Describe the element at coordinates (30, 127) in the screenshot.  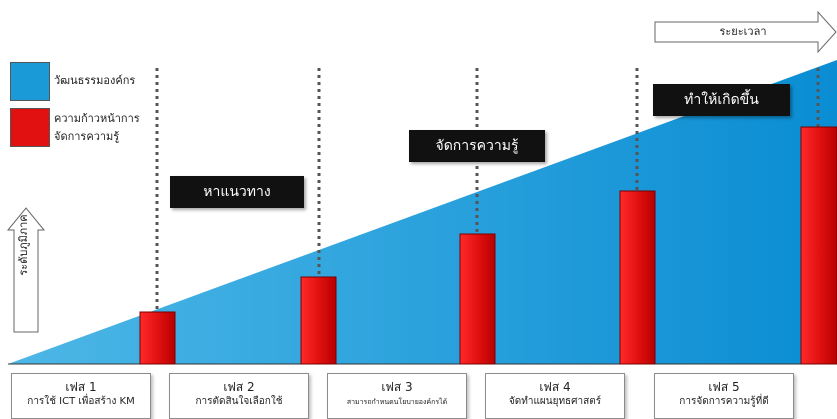
I see `legend-progress-swatch` at that location.